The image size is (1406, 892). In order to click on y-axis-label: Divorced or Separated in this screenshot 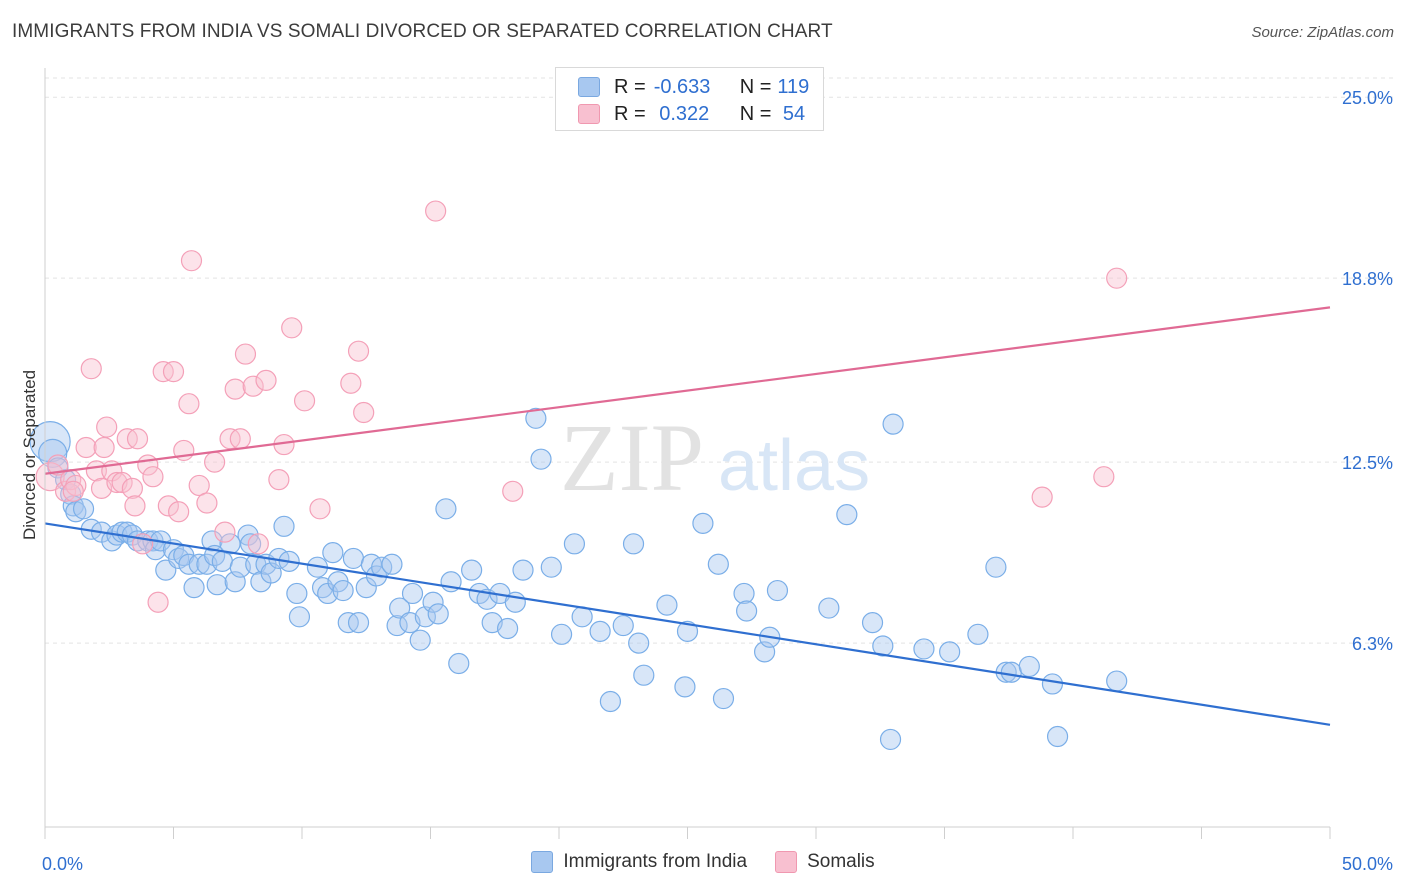, I will do `click(29, 455)`.